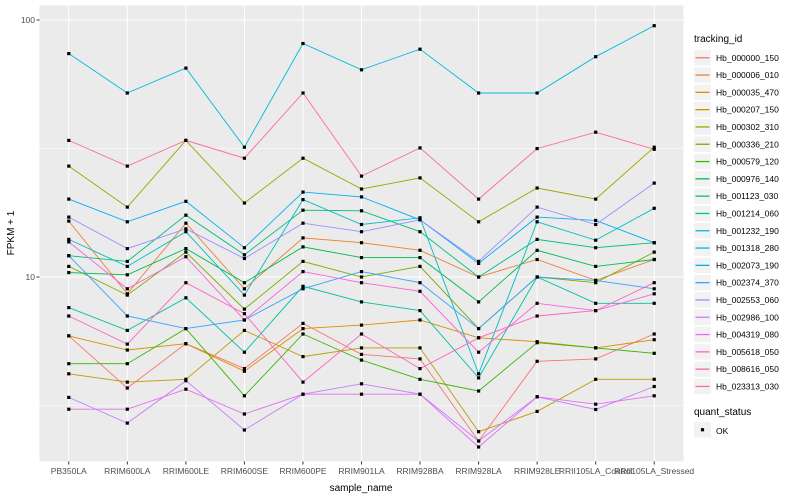 This screenshot has height=500, width=800. Describe the element at coordinates (722, 431) in the screenshot. I see `legend-quant-ok-label: OK` at that location.